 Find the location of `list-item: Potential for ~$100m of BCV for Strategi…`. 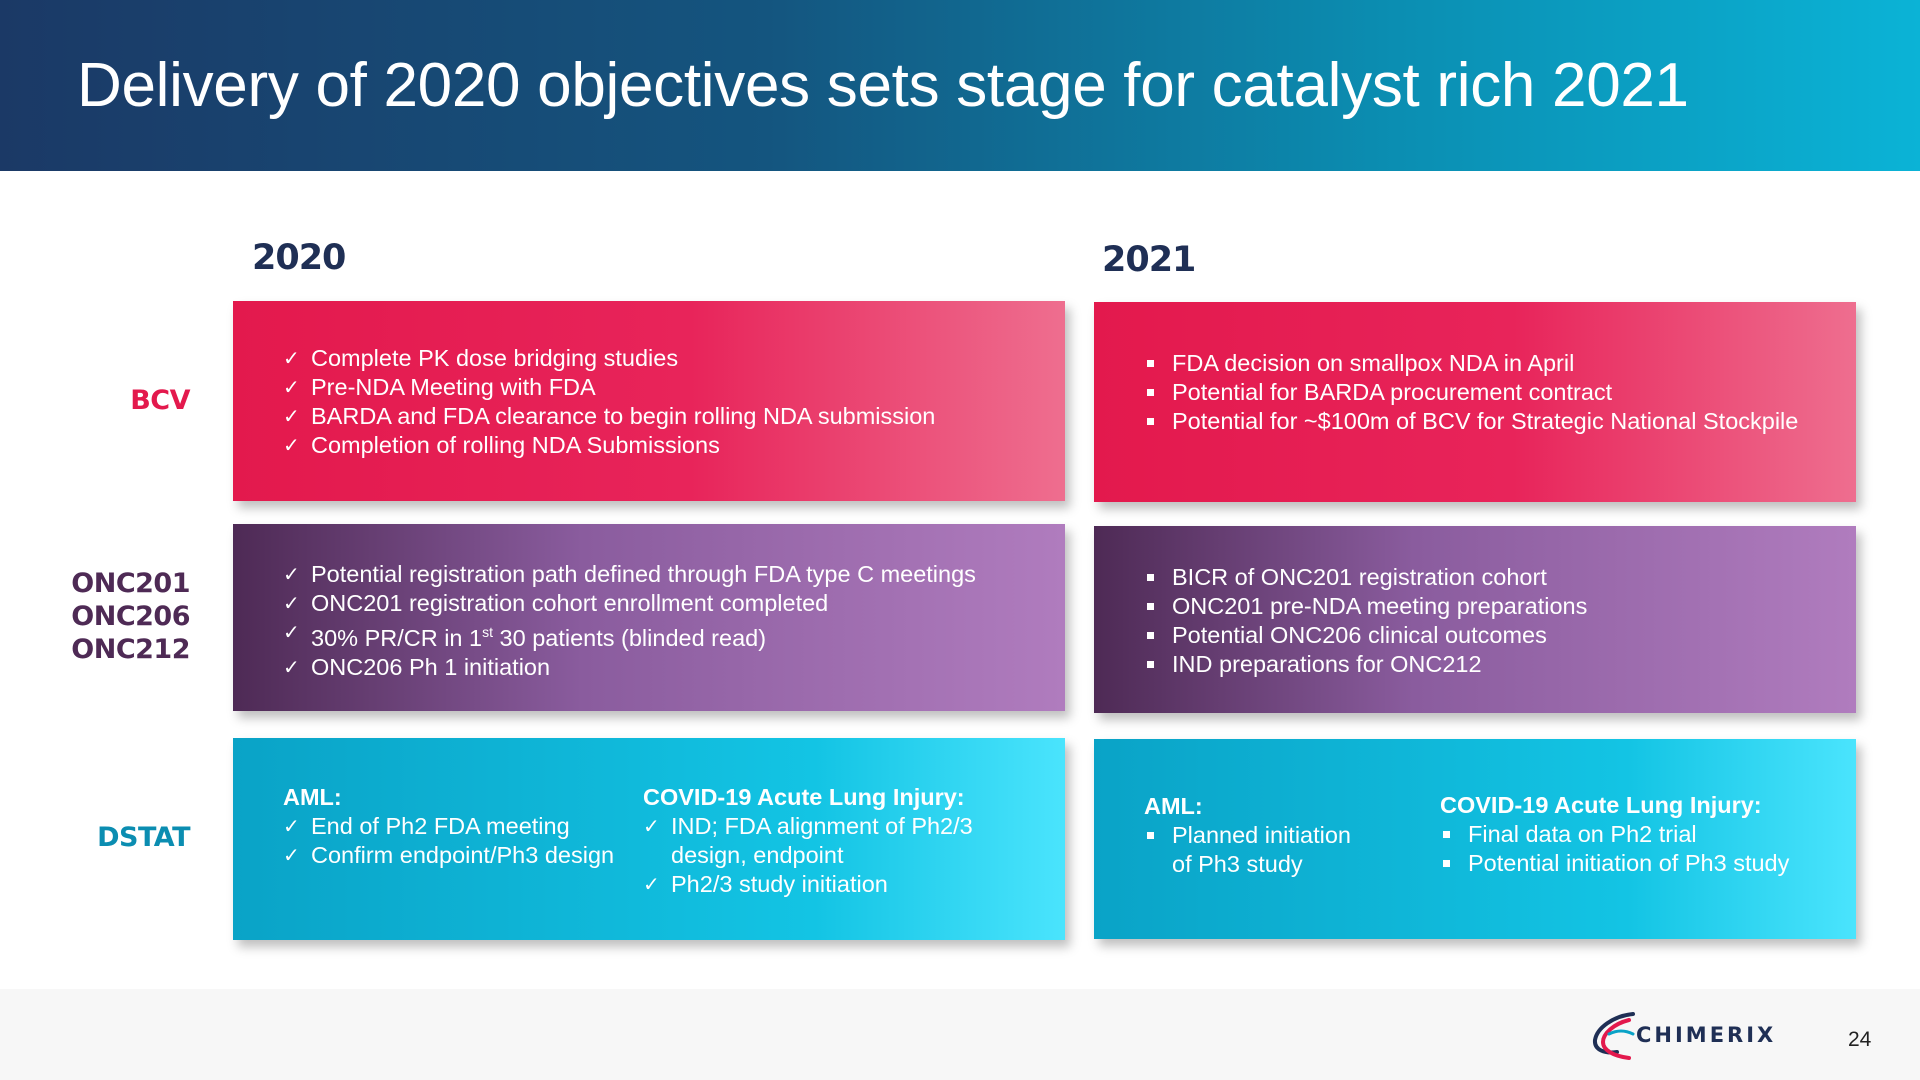

list-item: Potential for ~$100m of BCV for Strategi… is located at coordinates (1471, 421).